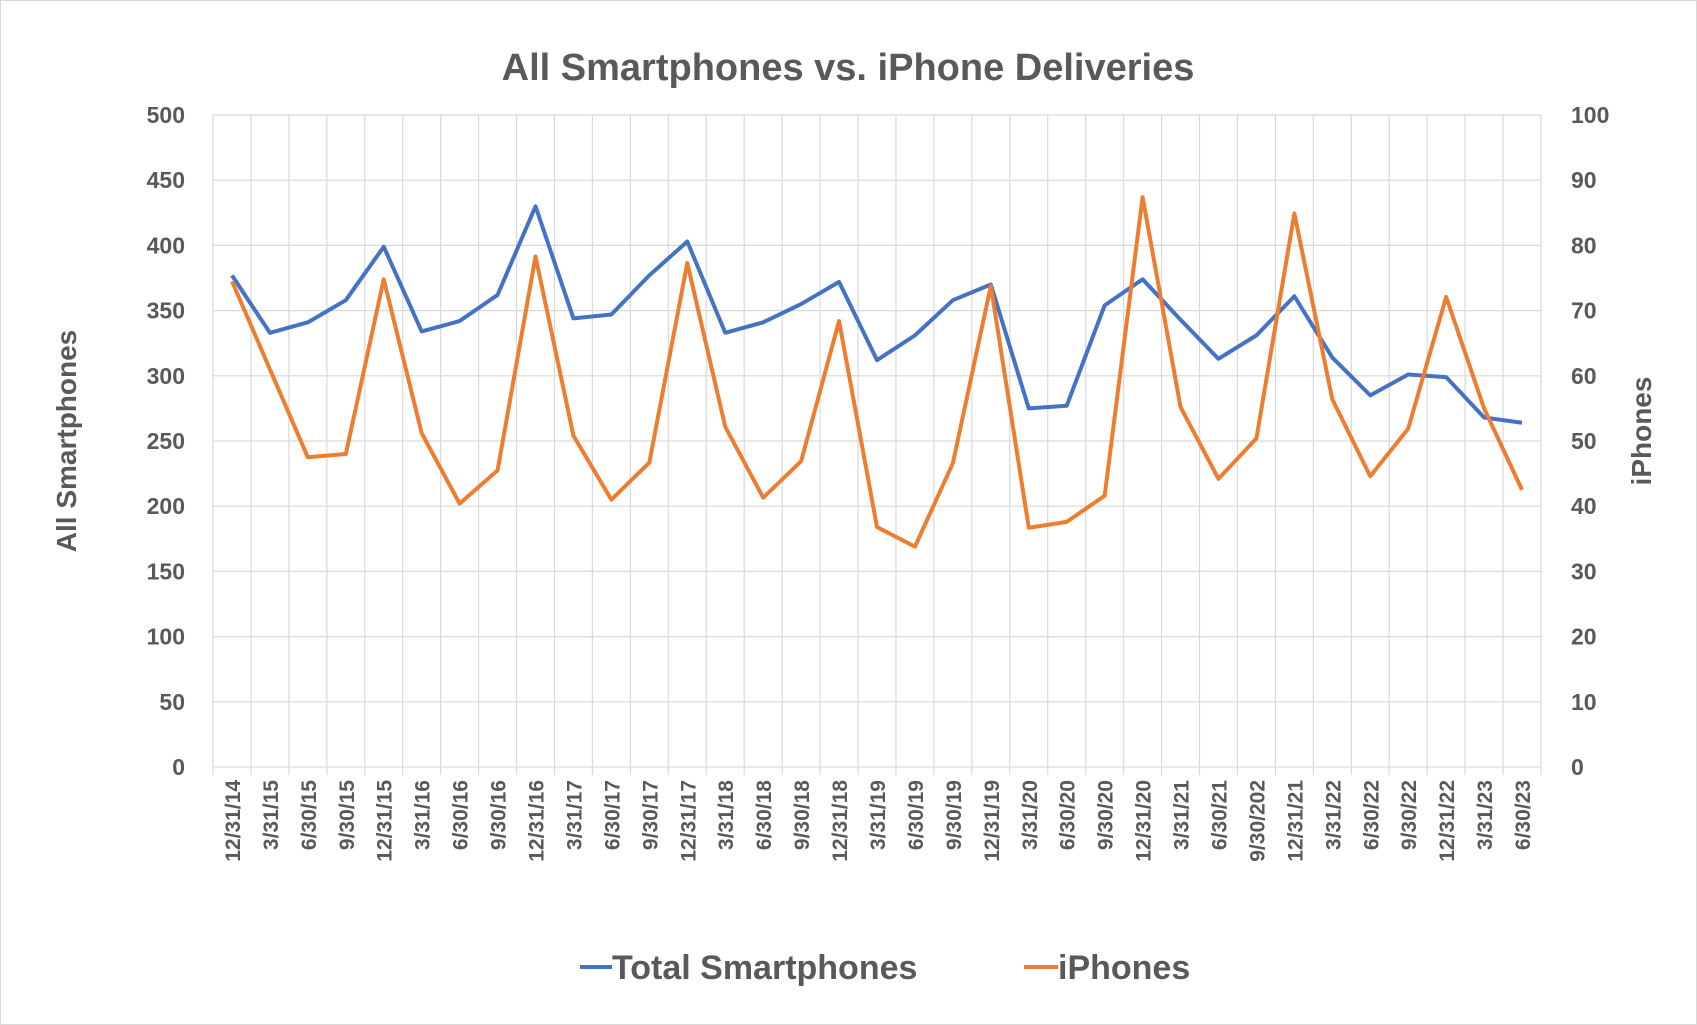 This screenshot has width=1697, height=1025. I want to click on x-tick-label: 6/30/15, so click(309, 815).